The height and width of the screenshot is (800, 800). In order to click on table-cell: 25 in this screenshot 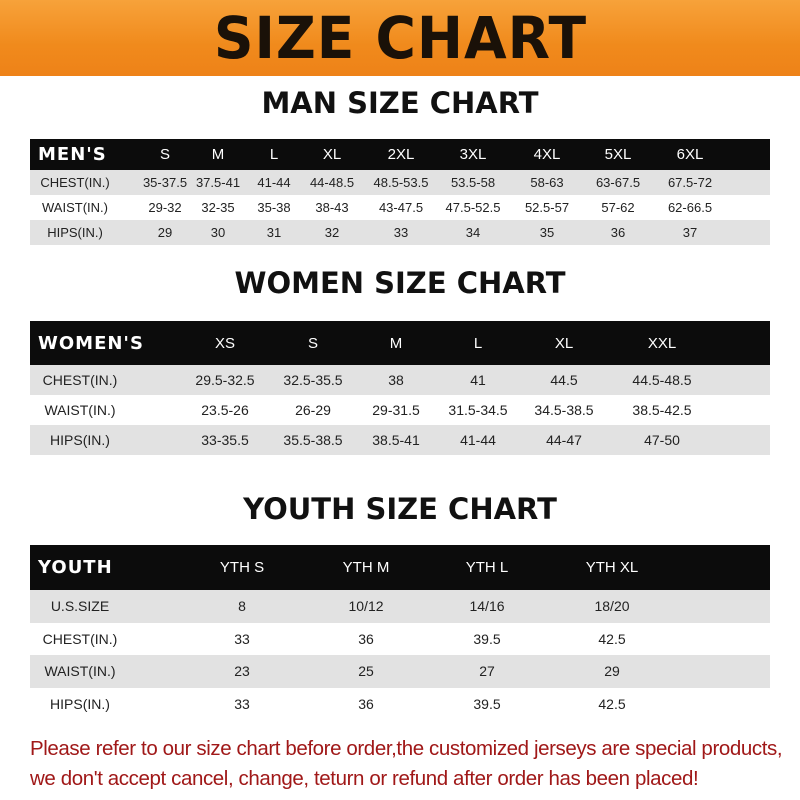, I will do `click(366, 671)`.